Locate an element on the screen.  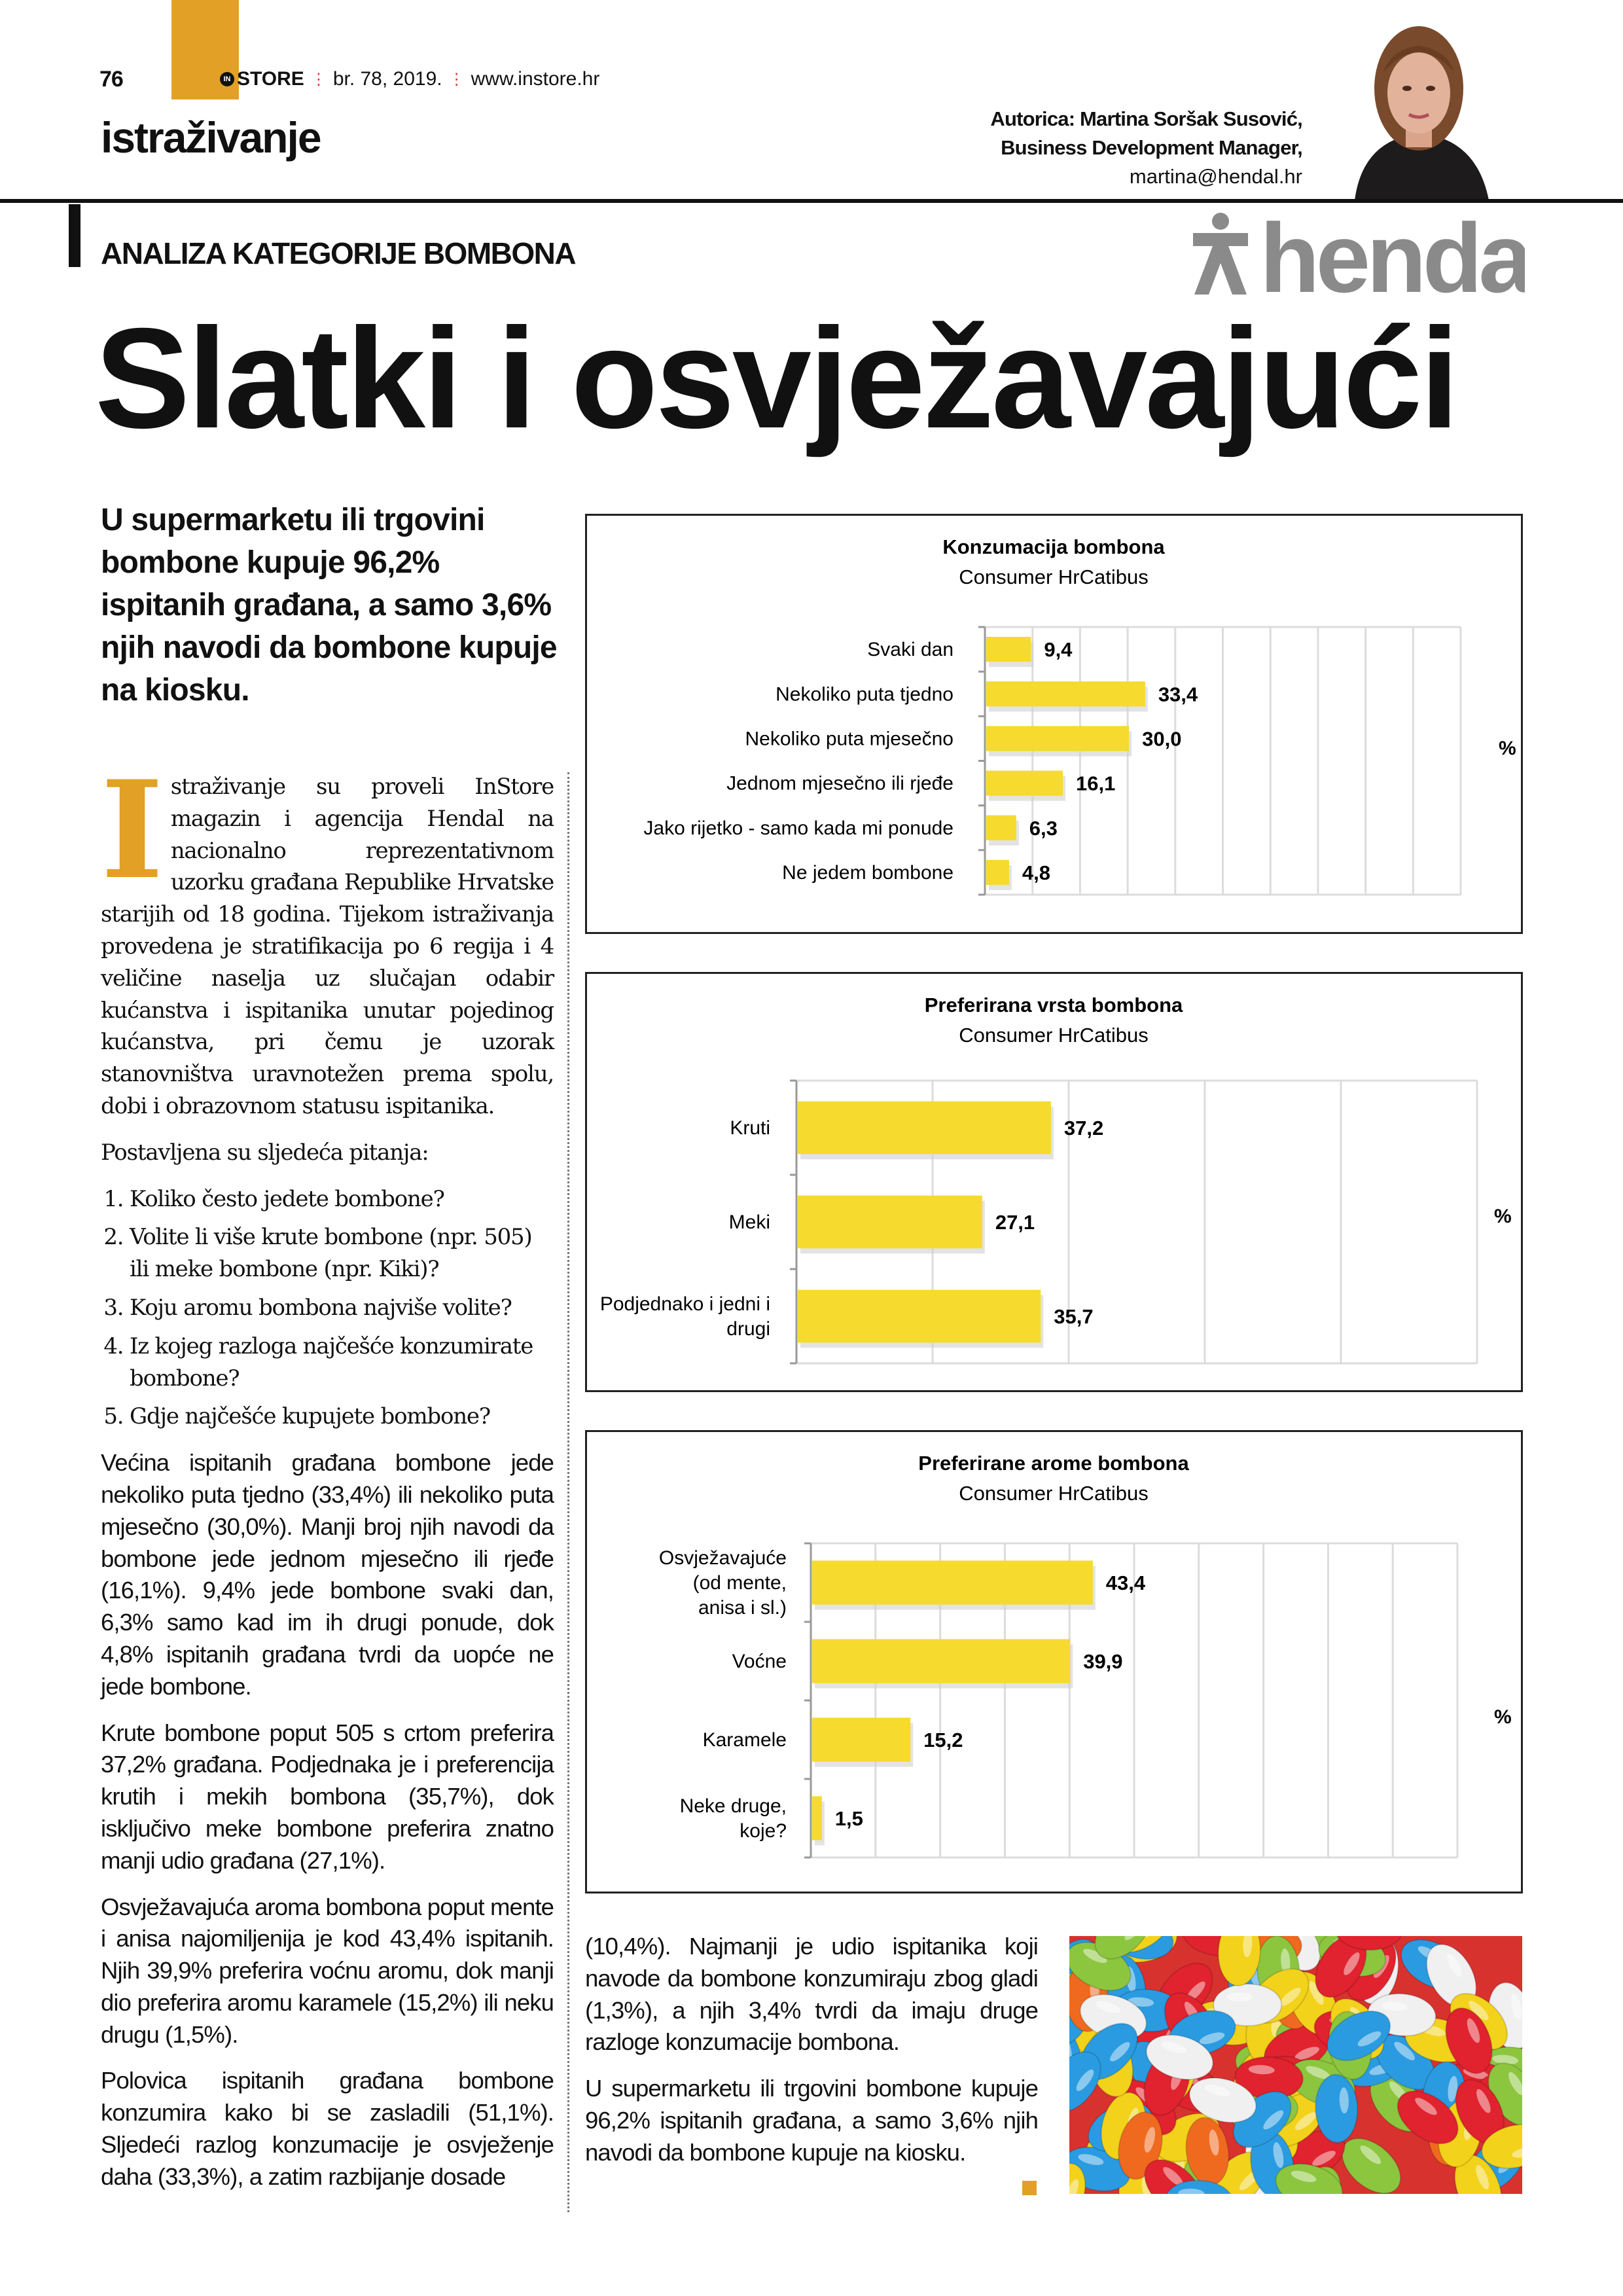
data-label: 9,4 is located at coordinates (1058, 649).